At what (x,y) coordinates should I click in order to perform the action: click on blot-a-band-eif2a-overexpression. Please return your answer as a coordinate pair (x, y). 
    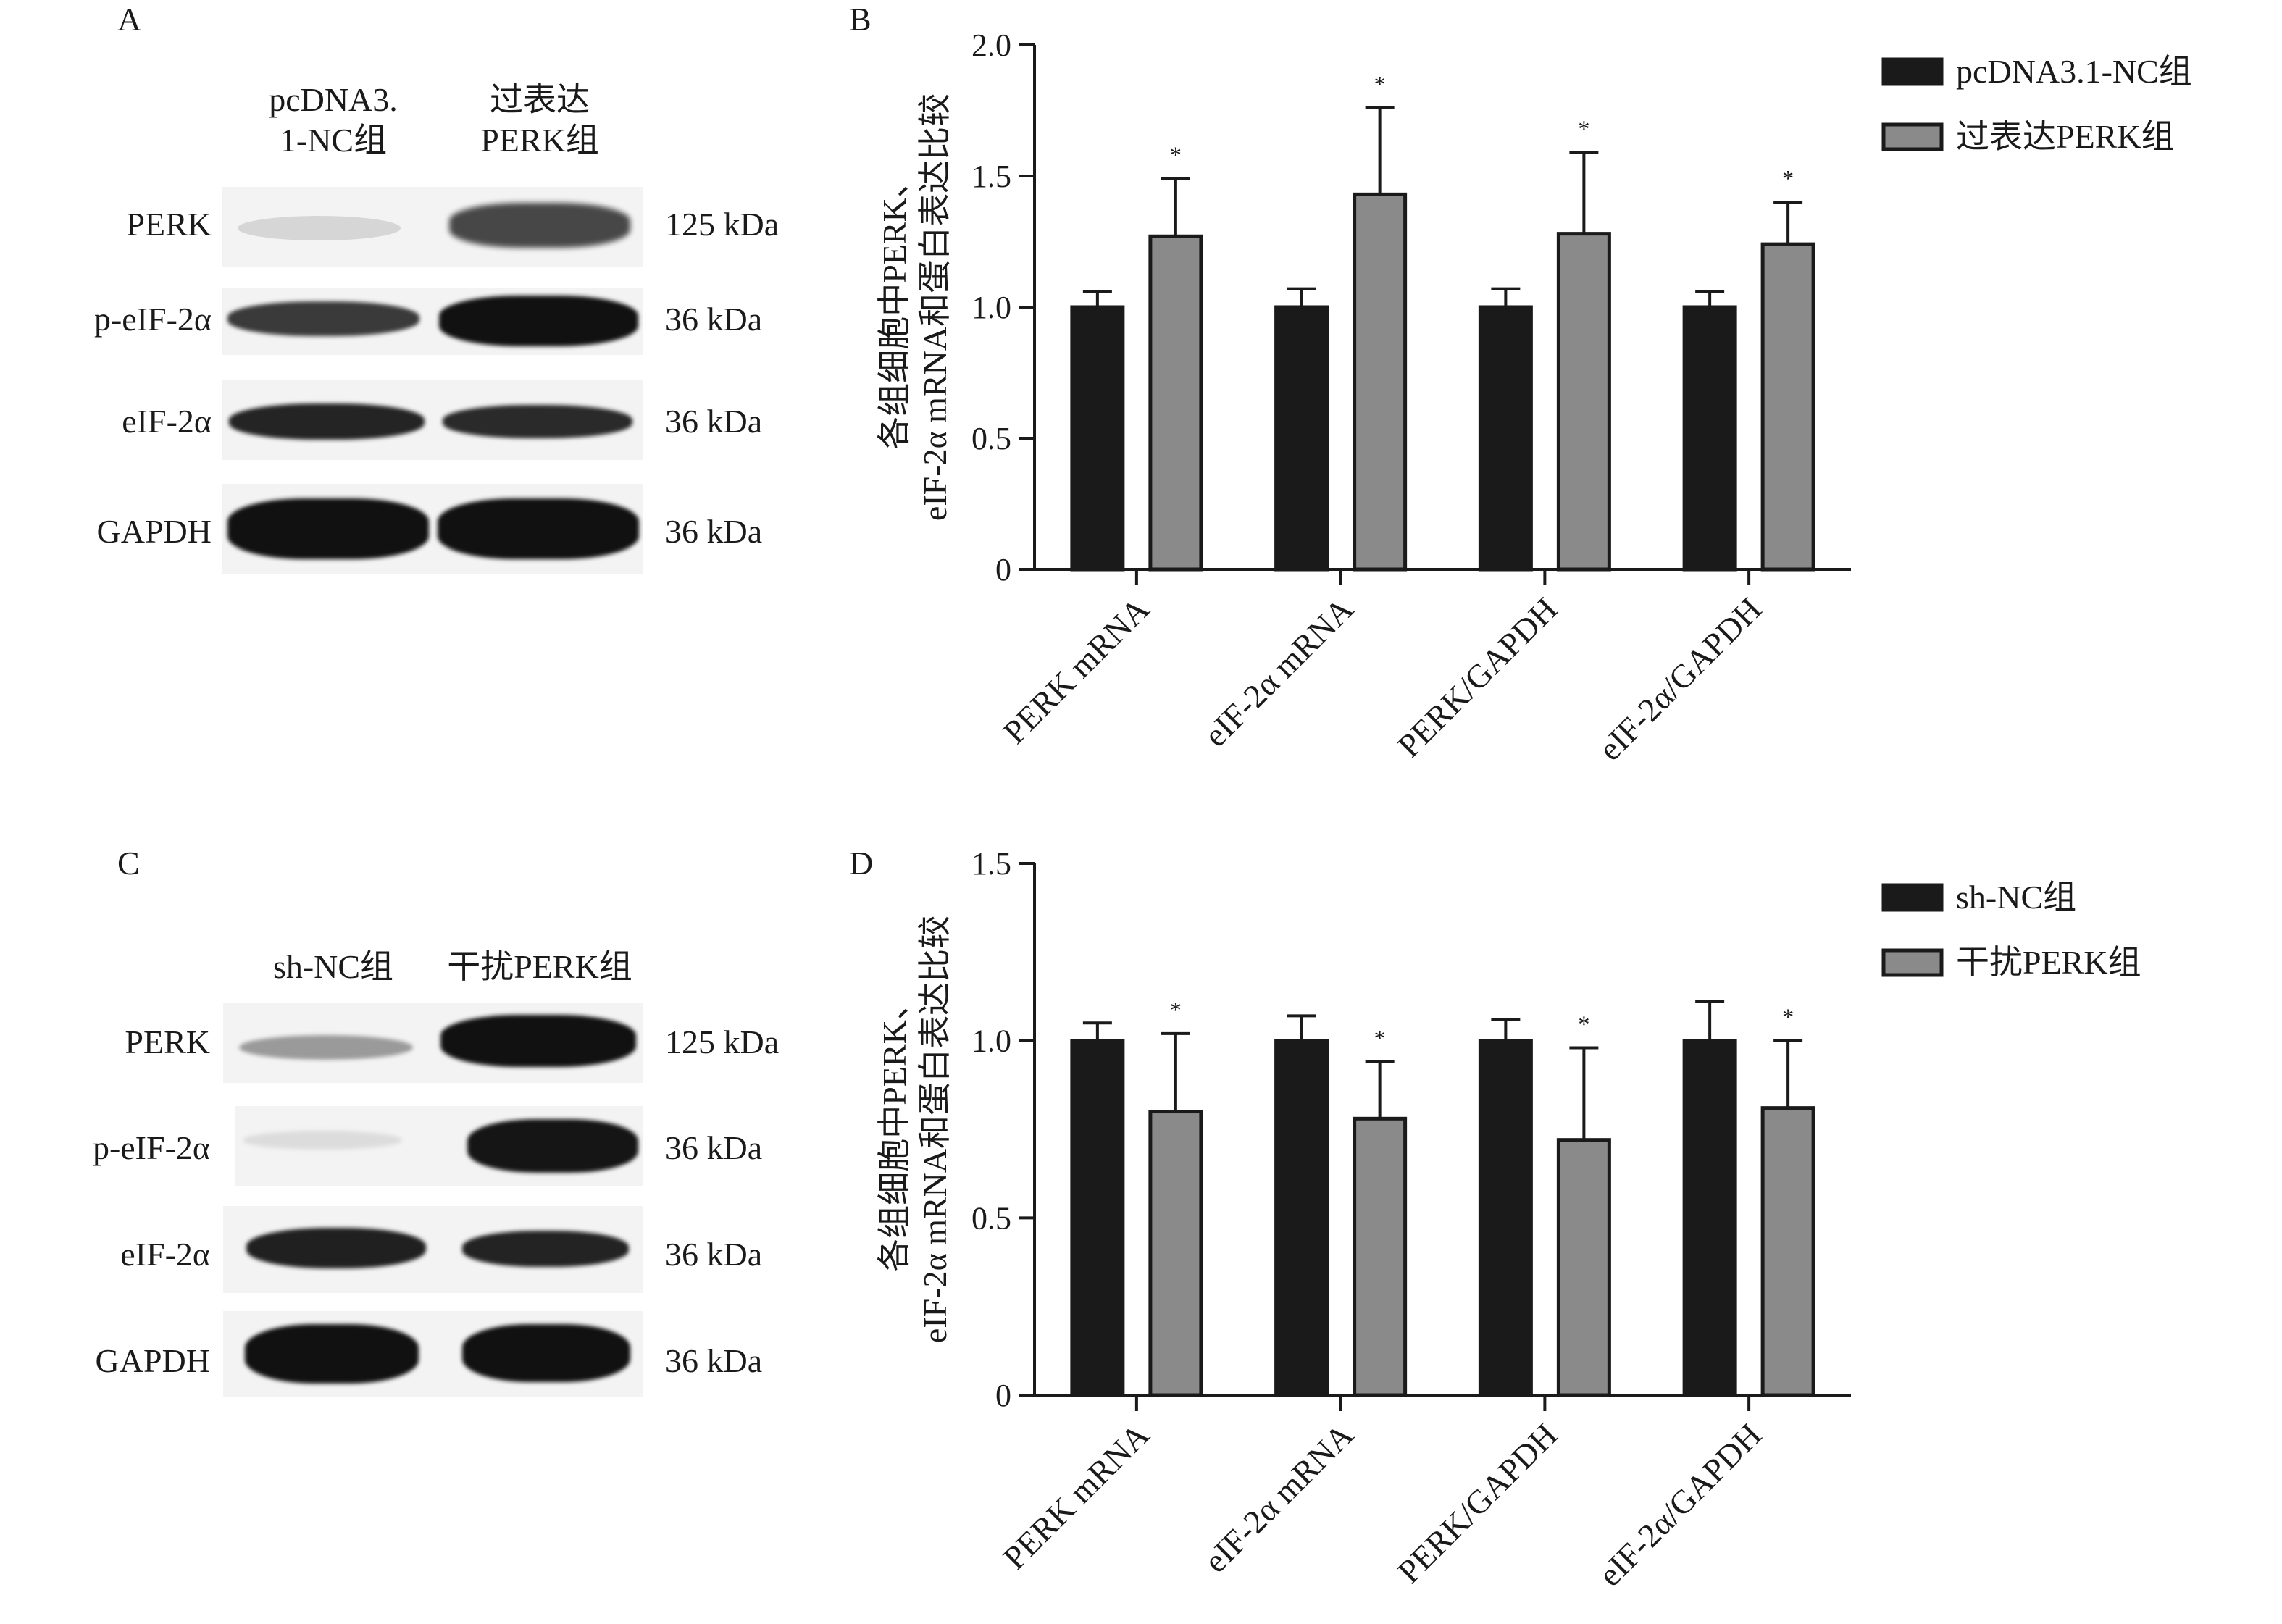
    Looking at the image, I should click on (537, 421).